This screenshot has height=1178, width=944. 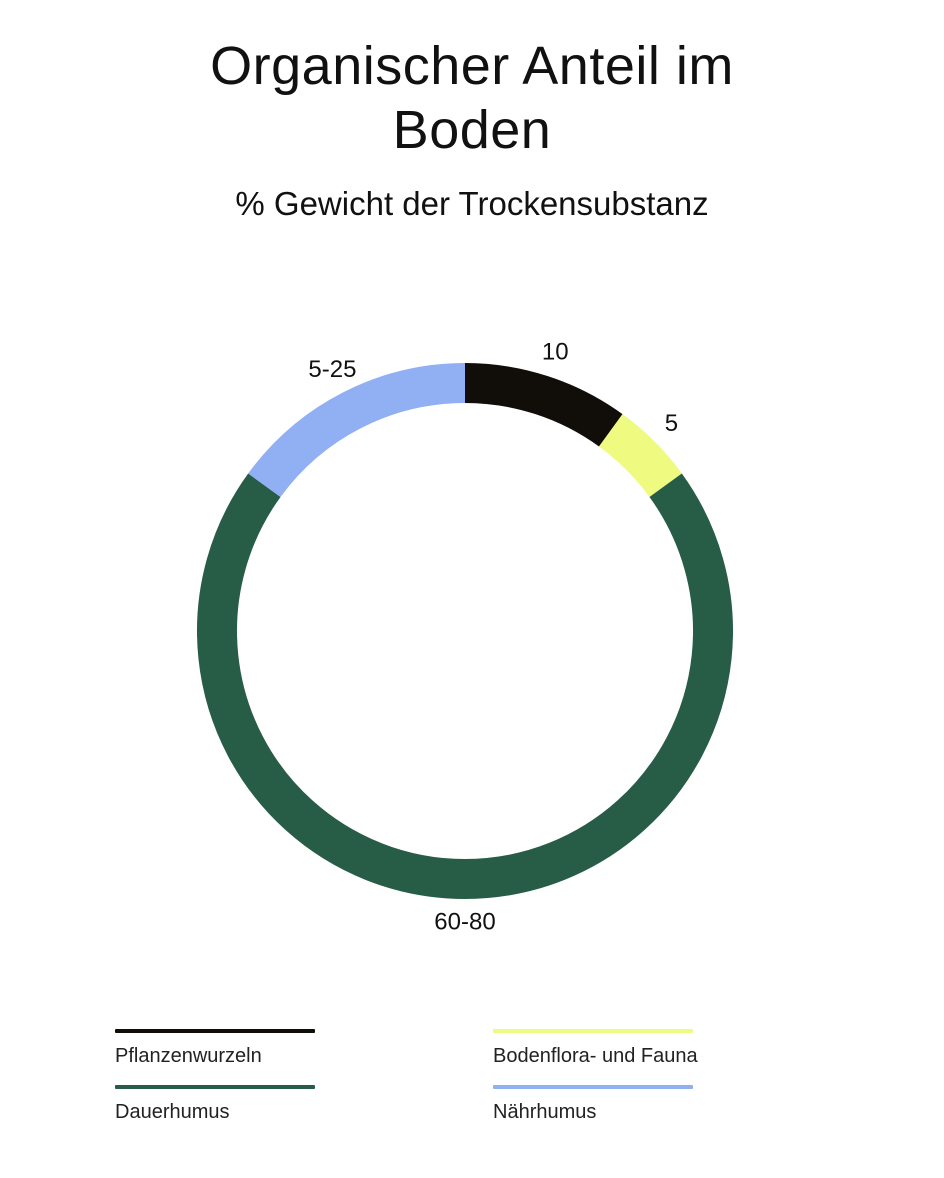 I want to click on legend-label-naehrhumus: Nährhumus, so click(x=545, y=1112).